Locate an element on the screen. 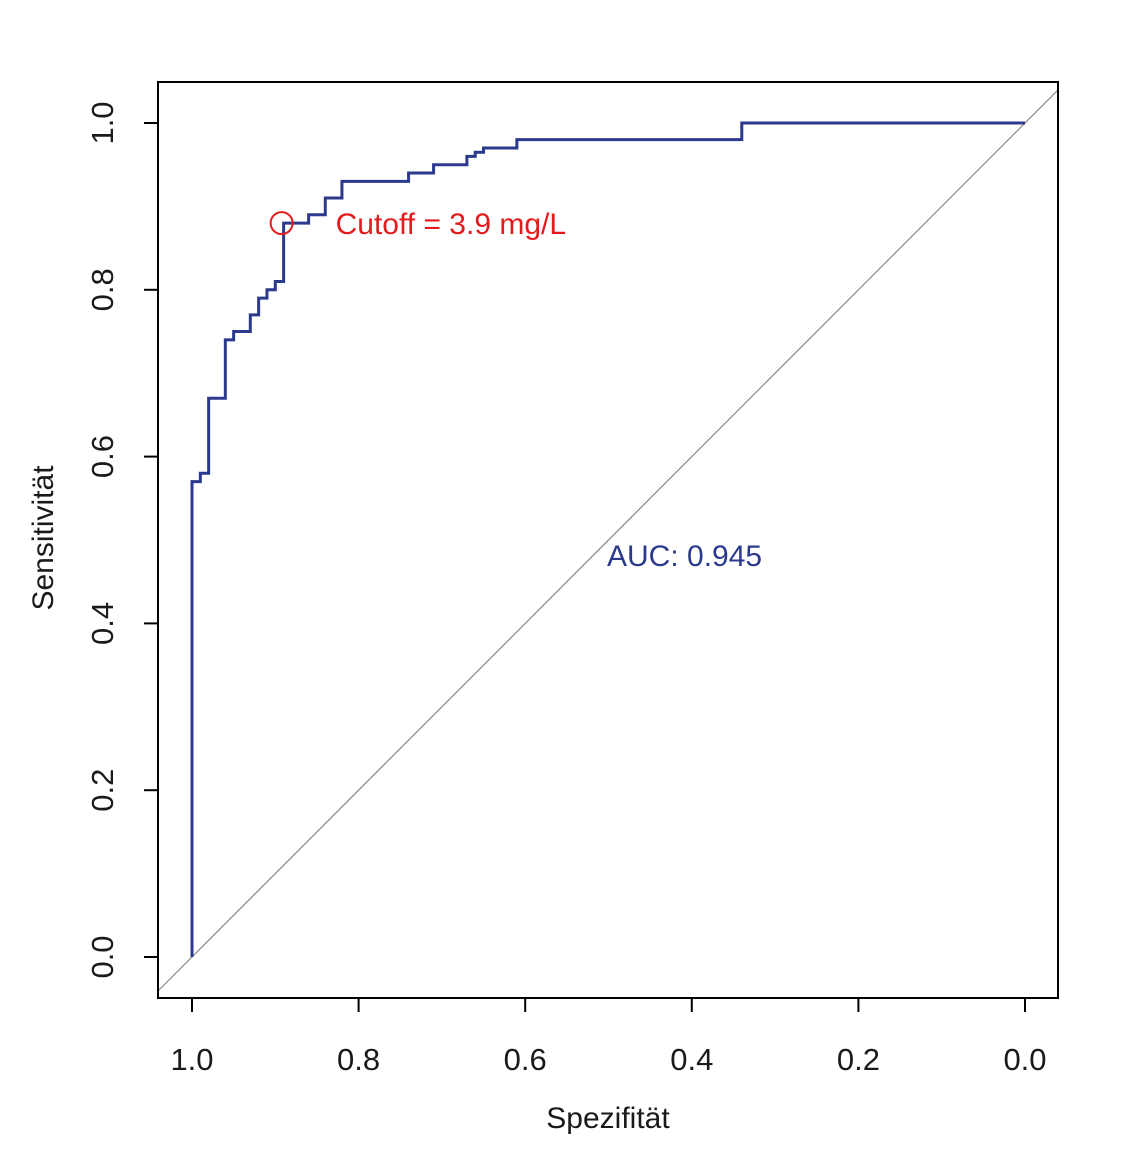 The image size is (1140, 1159). y-axis: 0.0 0.2 0.4 0.6 0.8 1.0 is located at coordinates (122, 540).